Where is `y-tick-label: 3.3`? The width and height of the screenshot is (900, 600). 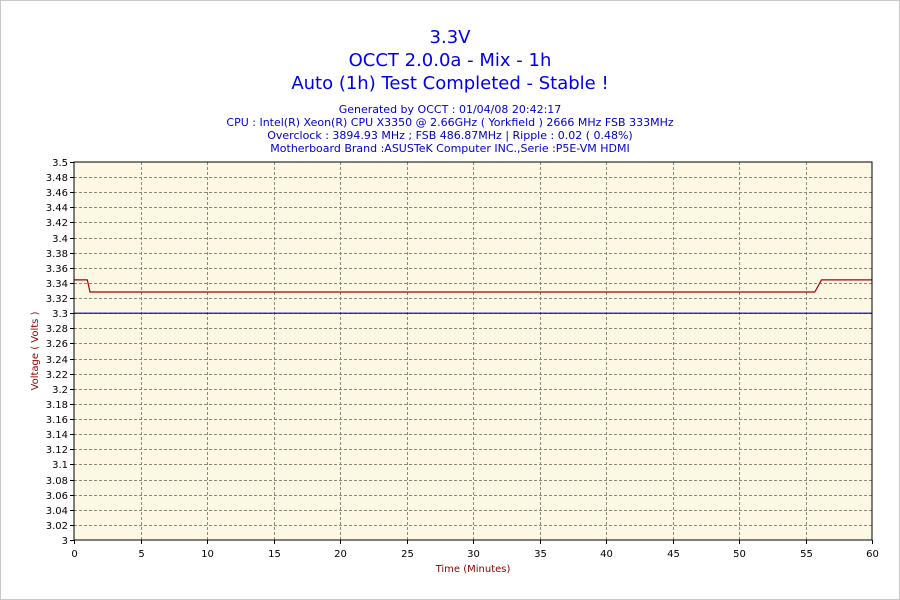 y-tick-label: 3.3 is located at coordinates (60, 314).